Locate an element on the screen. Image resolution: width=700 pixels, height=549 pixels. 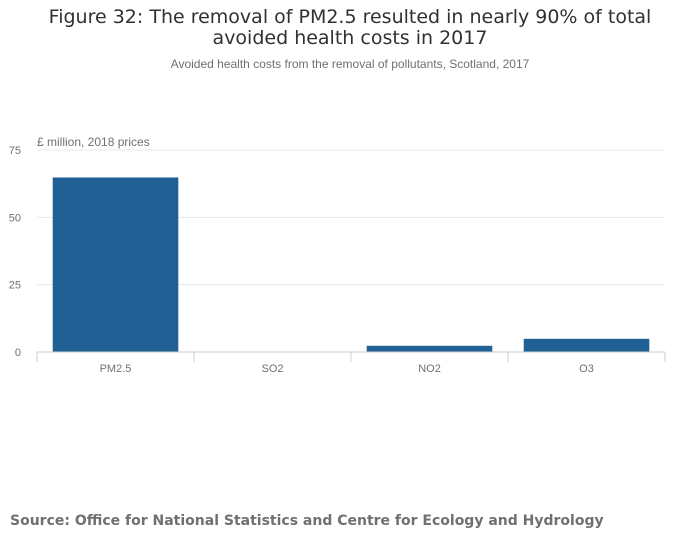
x-tick-label: PM2.5 is located at coordinates (116, 369).